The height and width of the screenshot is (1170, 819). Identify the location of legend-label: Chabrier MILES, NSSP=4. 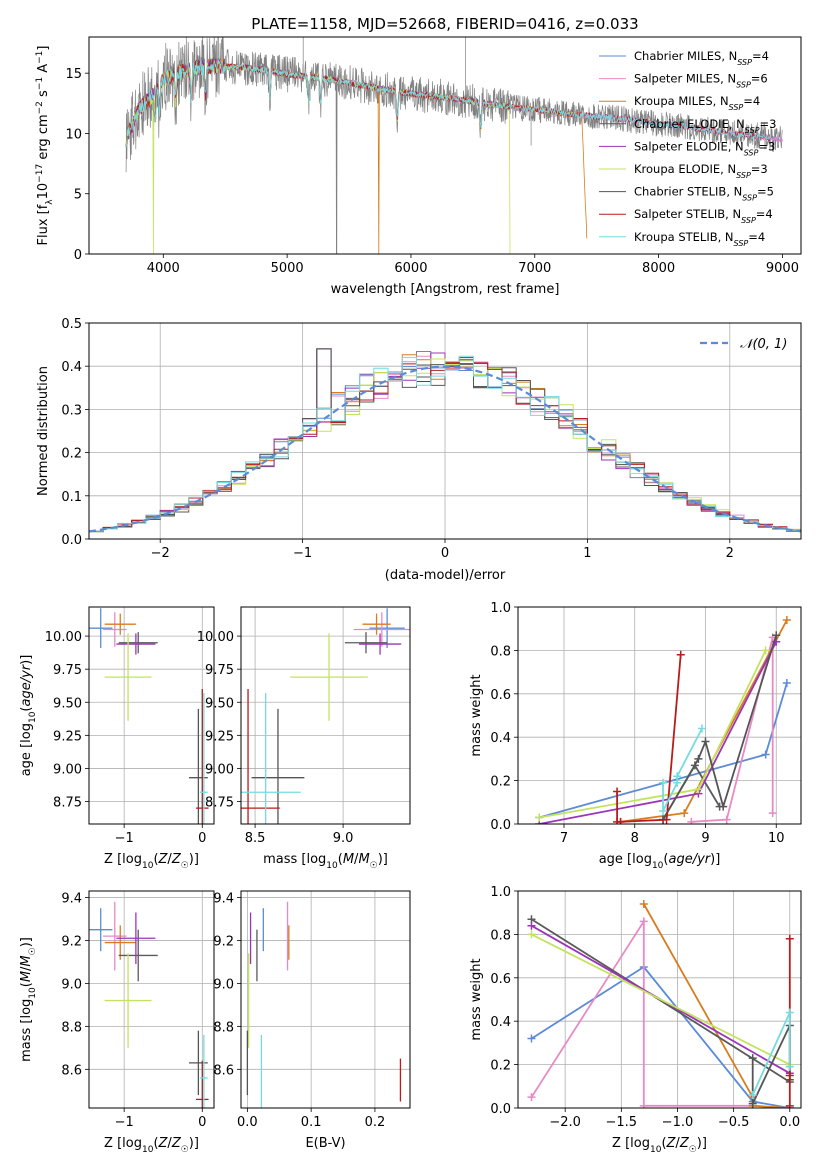
(701, 58).